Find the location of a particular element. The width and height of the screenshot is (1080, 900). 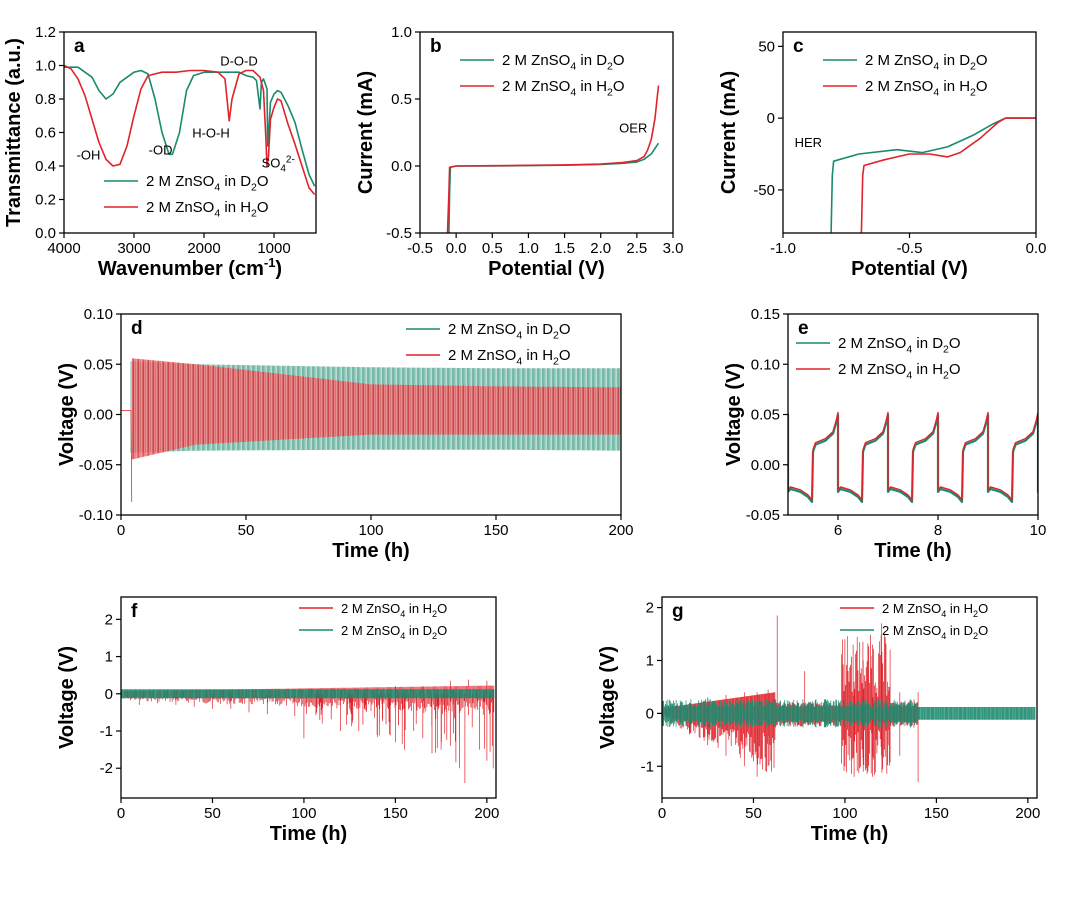

plot-area-a is located at coordinates (190, 130).